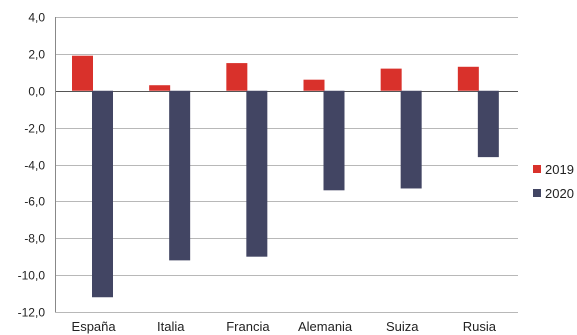  Describe the element at coordinates (34, 239) in the screenshot. I see `y-tick-label: -8,0` at that location.